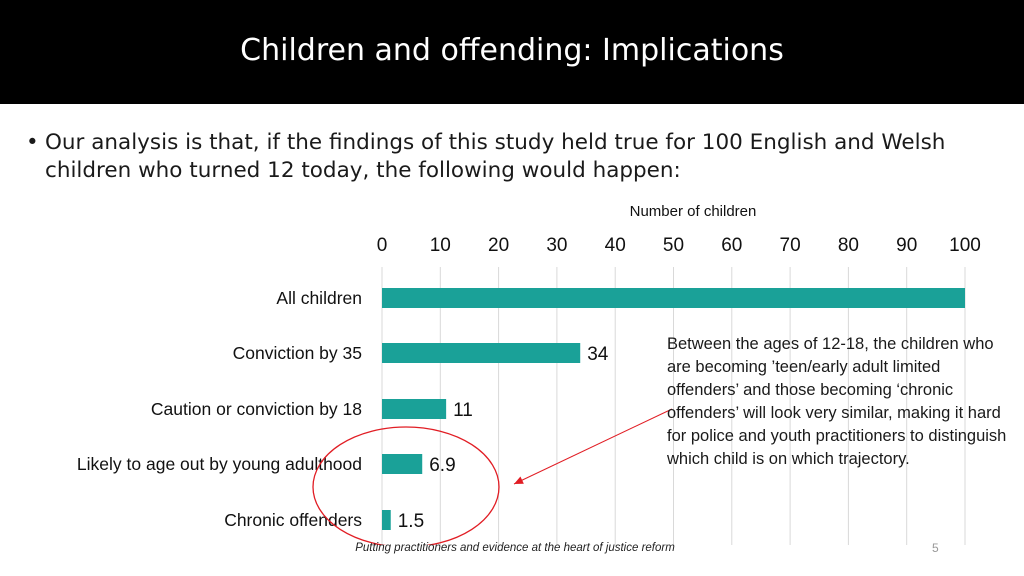  I want to click on tick-label: 20, so click(498, 245).